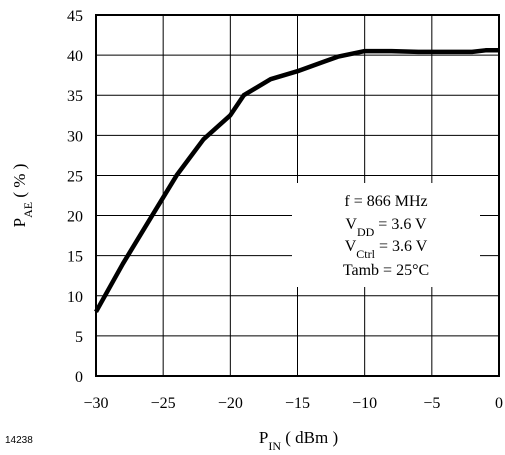 The width and height of the screenshot is (505, 455). What do you see at coordinates (22, 196) in the screenshot?
I see `y-axis-title: PAE ( % )` at bounding box center [22, 196].